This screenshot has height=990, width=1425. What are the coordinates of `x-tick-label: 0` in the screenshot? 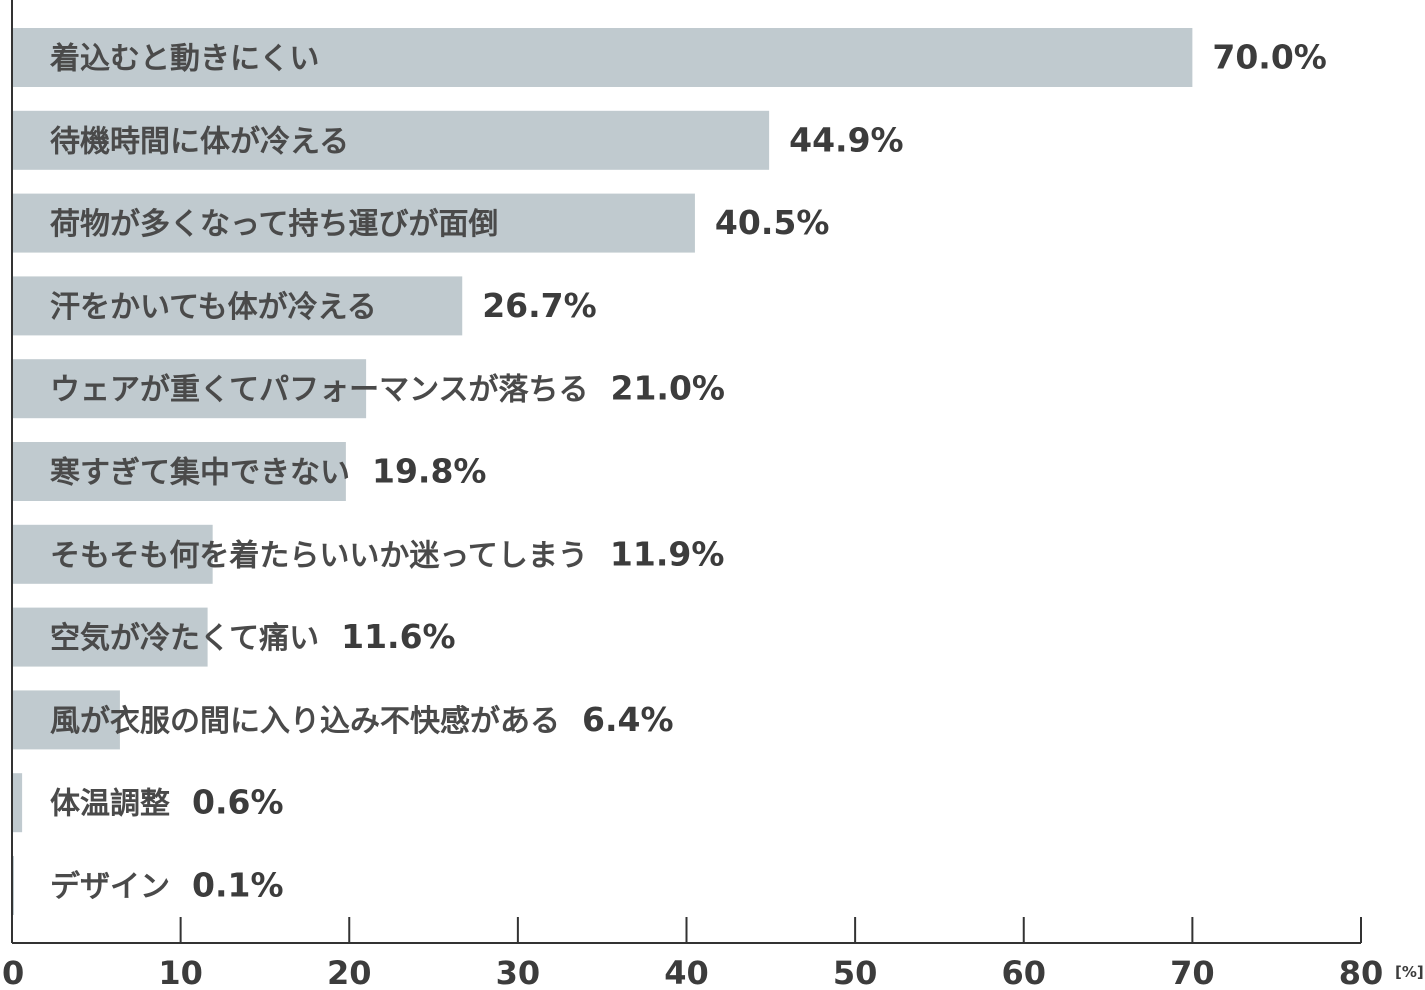 It's located at (13, 972).